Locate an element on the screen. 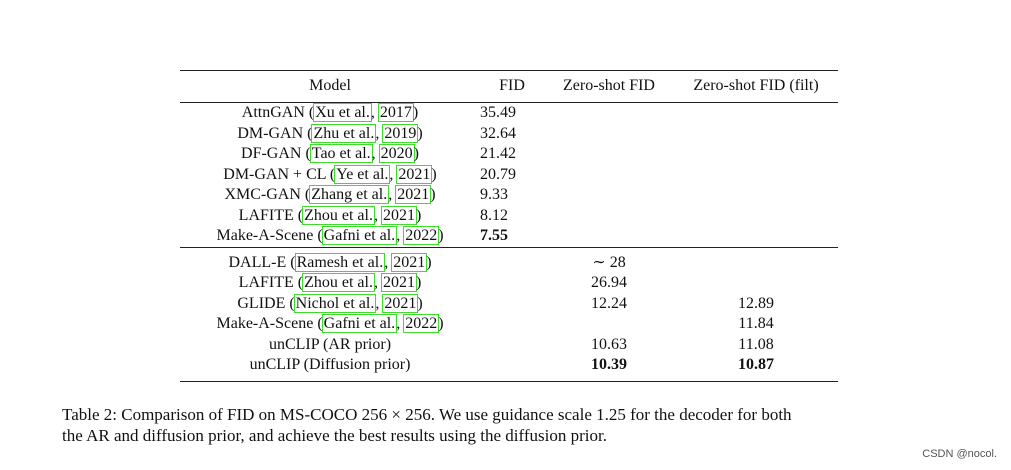 The height and width of the screenshot is (470, 1011). fid-cell: 21.42 is located at coordinates (498, 153).